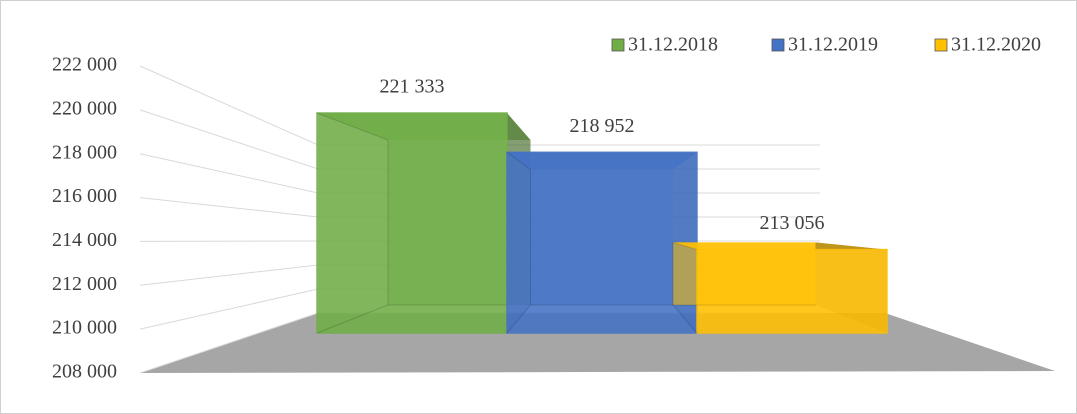 The height and width of the screenshot is (414, 1077). Describe the element at coordinates (84, 240) in the screenshot. I see `y-tick-label: 214 000` at that location.